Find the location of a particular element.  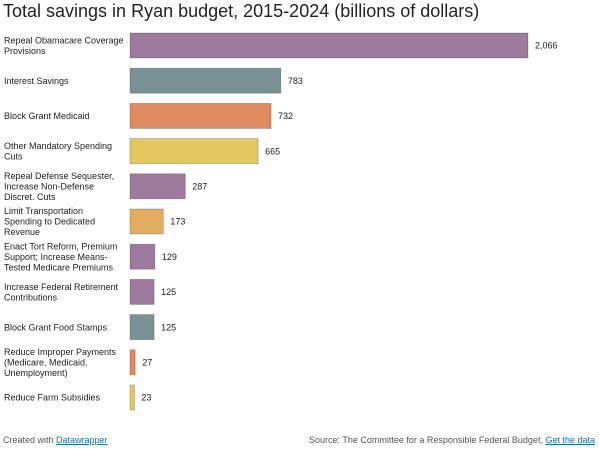

category-label: Block Grant Food Stamps is located at coordinates (56, 327).